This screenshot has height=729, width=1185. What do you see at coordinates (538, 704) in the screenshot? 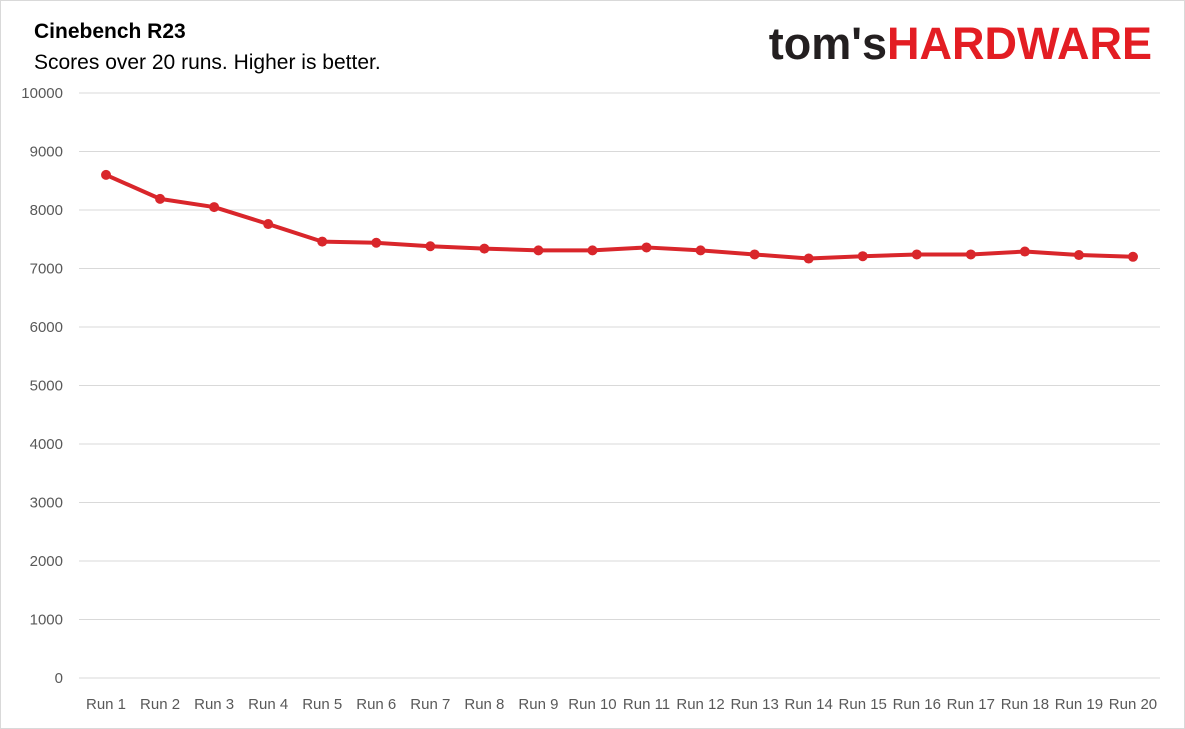
I see `x-tick-label: Run 9` at bounding box center [538, 704].